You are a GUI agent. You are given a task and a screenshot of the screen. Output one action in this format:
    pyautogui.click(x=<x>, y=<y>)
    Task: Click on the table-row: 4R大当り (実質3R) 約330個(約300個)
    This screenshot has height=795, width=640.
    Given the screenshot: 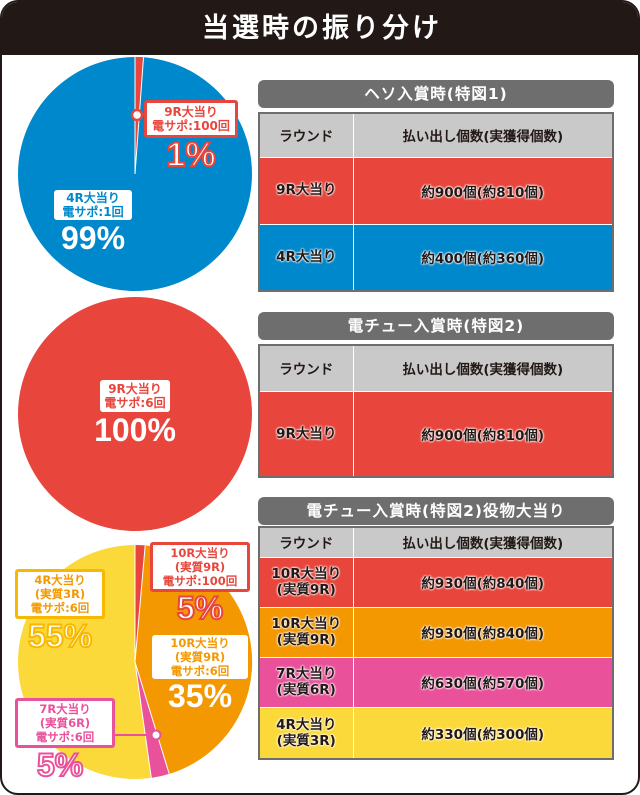 What is the action you would take?
    pyautogui.click(x=436, y=733)
    